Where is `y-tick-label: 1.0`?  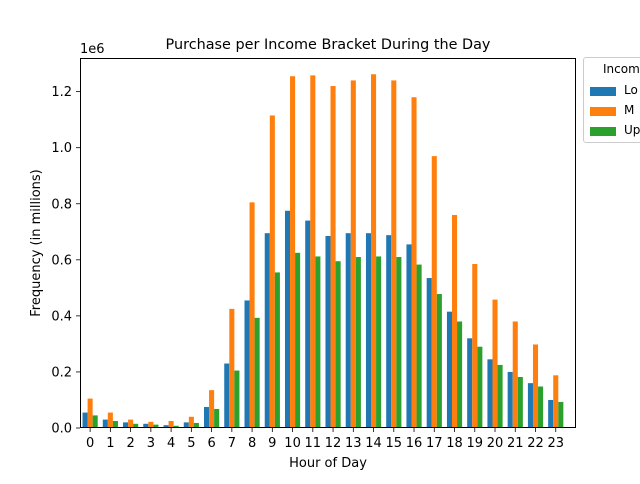 y-tick-label: 1.0 is located at coordinates (61, 148).